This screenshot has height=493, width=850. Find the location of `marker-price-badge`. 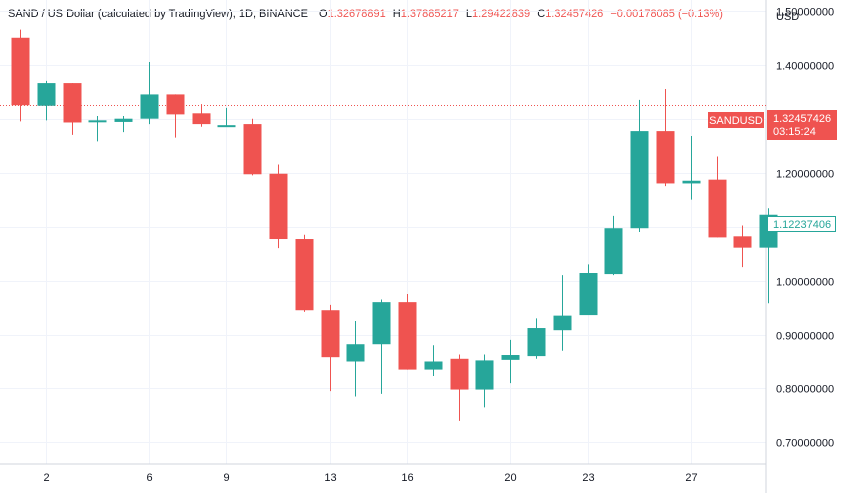

marker-price-badge is located at coordinates (801, 224).